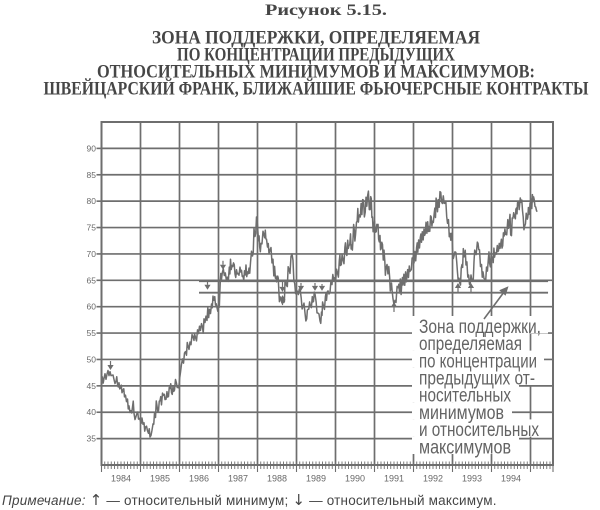  I want to click on annotation-arrow-head, so click(504, 291).